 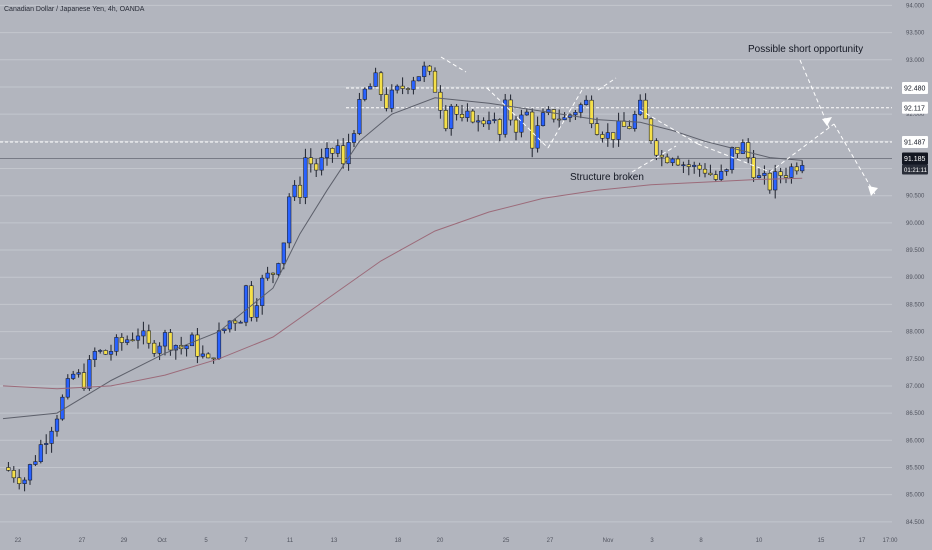 What do you see at coordinates (915, 360) in the screenshot?
I see `y-tick-label: 87.500` at bounding box center [915, 360].